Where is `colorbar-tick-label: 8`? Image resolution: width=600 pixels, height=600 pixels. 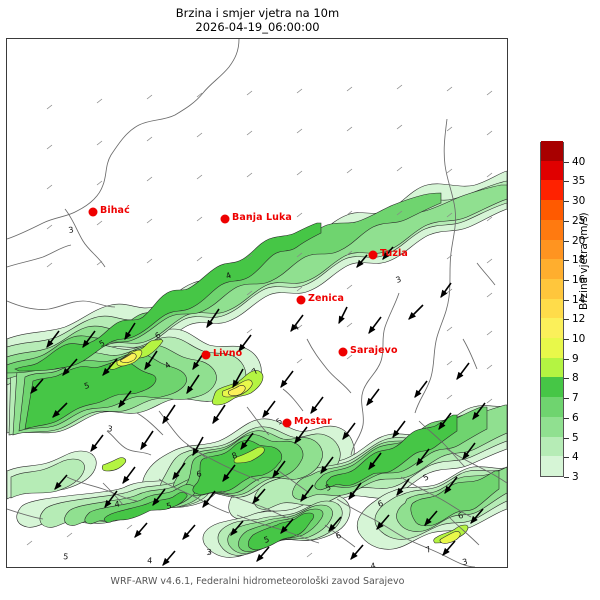 colorbar-tick-label: 8 is located at coordinates (575, 378).